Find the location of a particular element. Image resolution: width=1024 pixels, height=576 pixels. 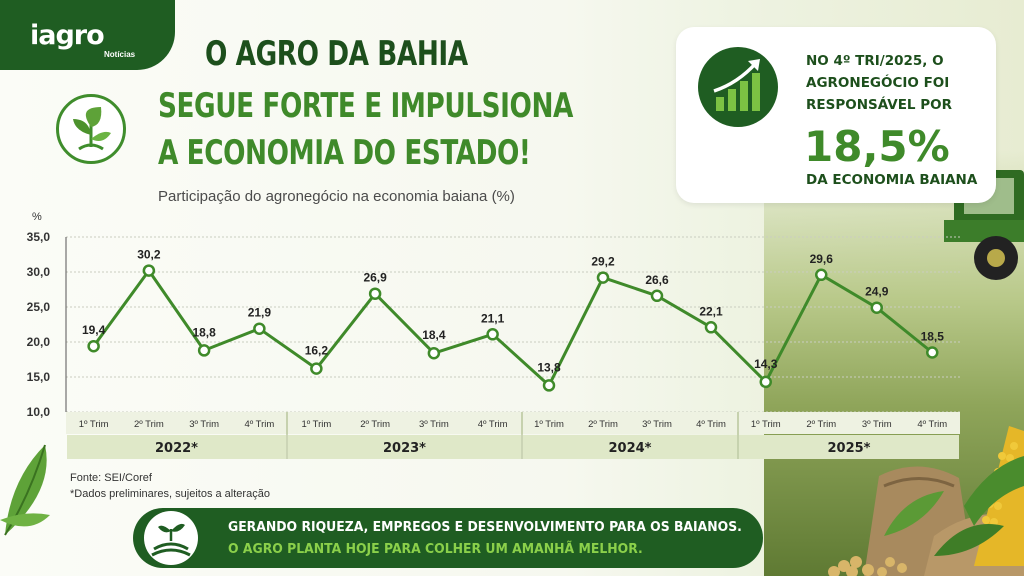

brand-logo: iagro is located at coordinates (87, 35).